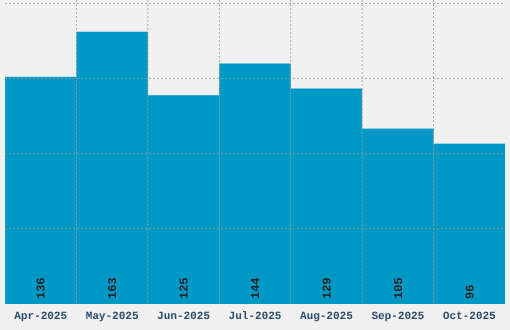  What do you see at coordinates (255, 317) in the screenshot?
I see `x-tick-label: Jul-2025` at bounding box center [255, 317].